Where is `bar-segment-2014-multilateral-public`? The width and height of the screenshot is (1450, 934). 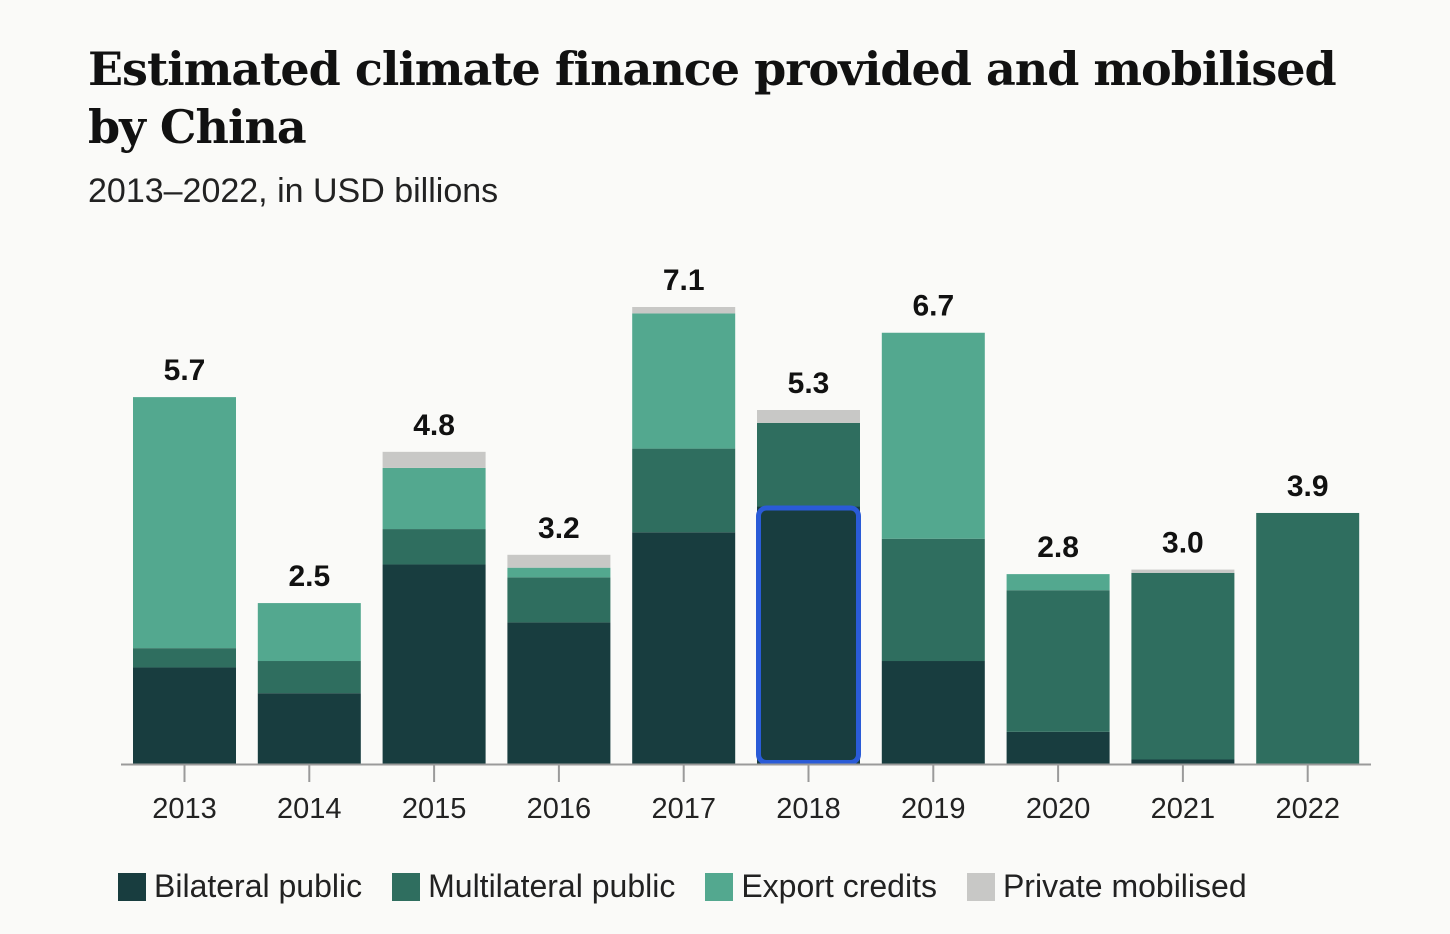 bar-segment-2014-multilateral-public is located at coordinates (309, 677).